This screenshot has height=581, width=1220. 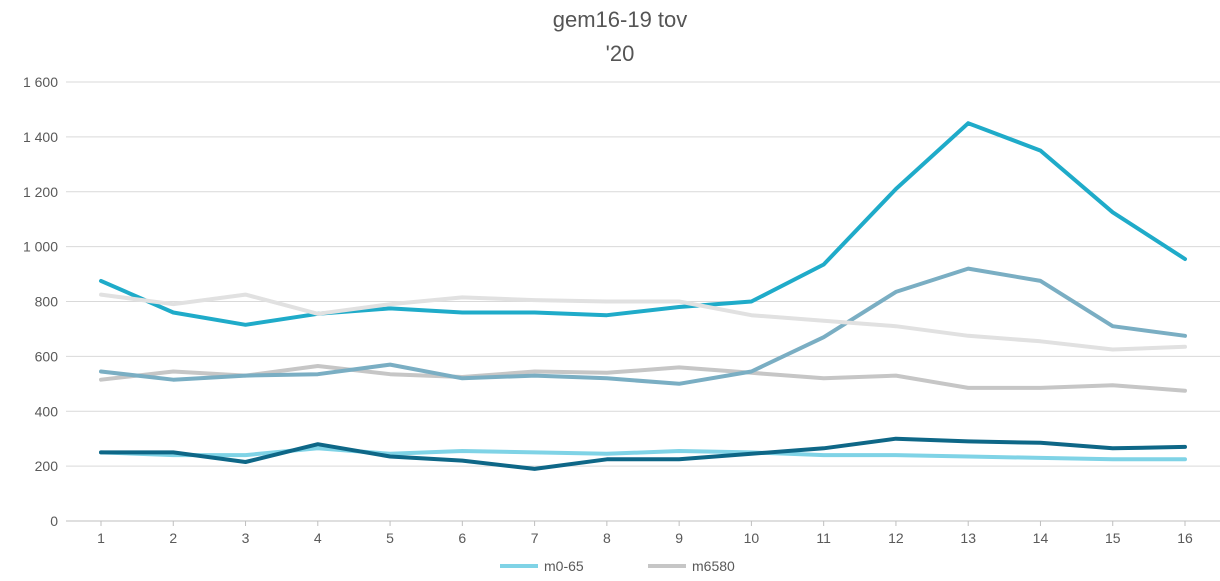 What do you see at coordinates (54, 521) in the screenshot?
I see `y-tick-label: 0` at bounding box center [54, 521].